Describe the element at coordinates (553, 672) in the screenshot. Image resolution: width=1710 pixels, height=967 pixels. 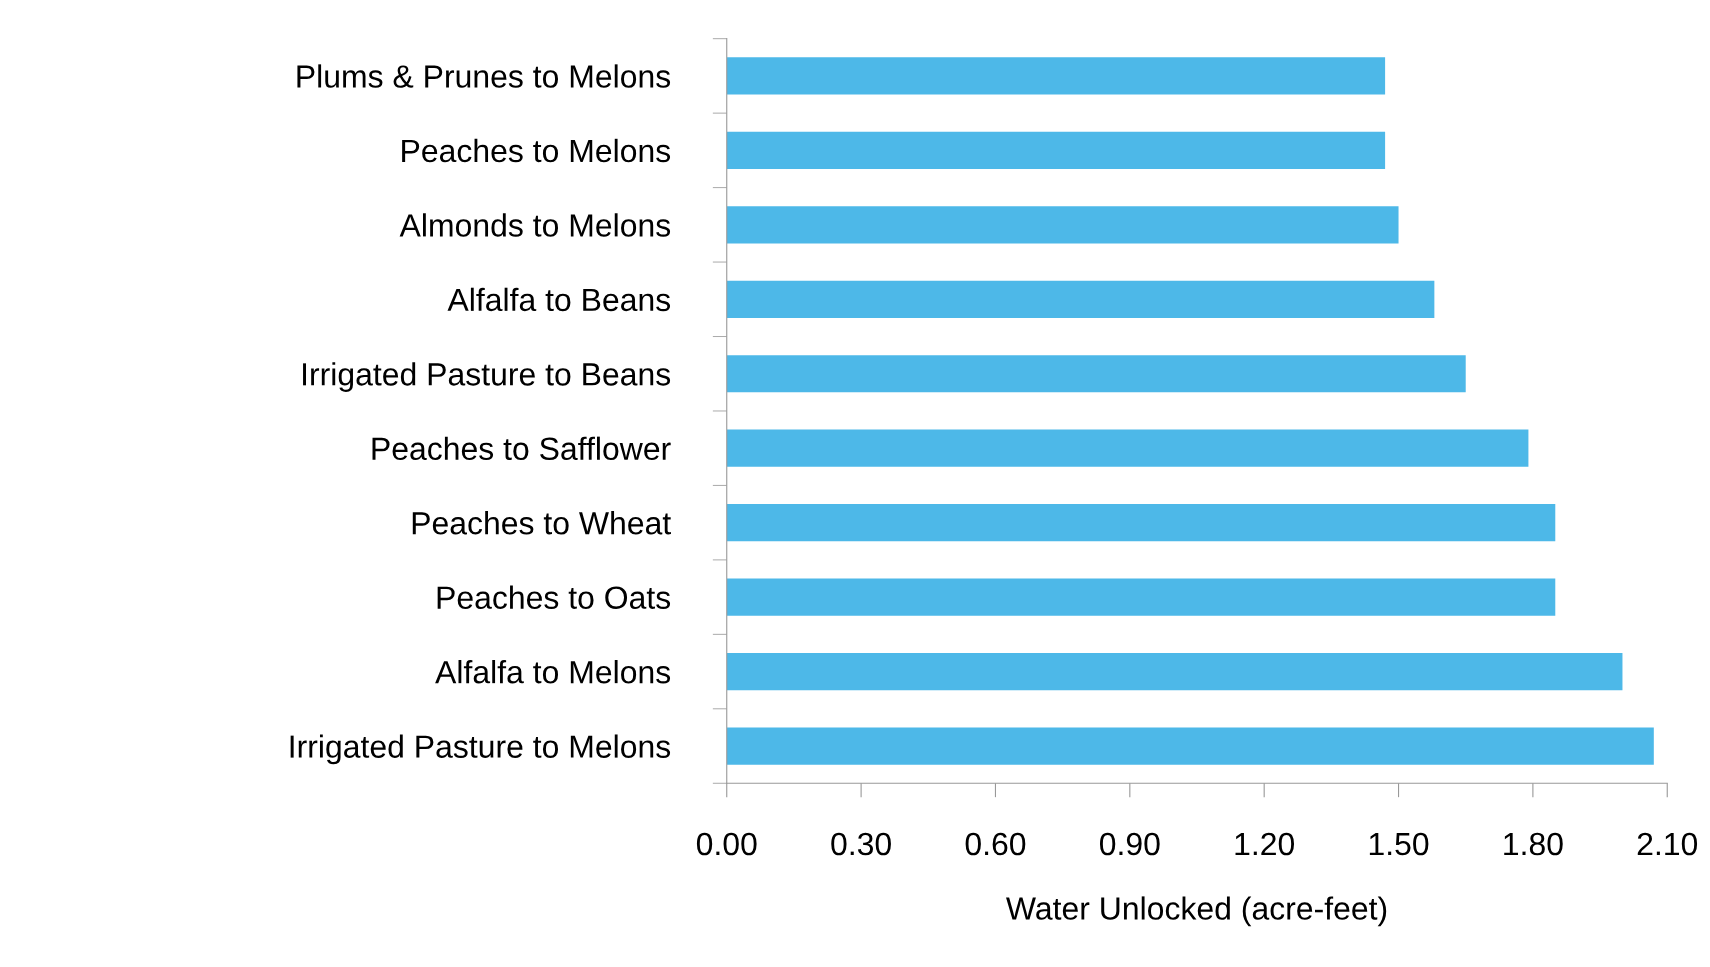
I see `y-tick-label: Alfalfa to Melons` at that location.